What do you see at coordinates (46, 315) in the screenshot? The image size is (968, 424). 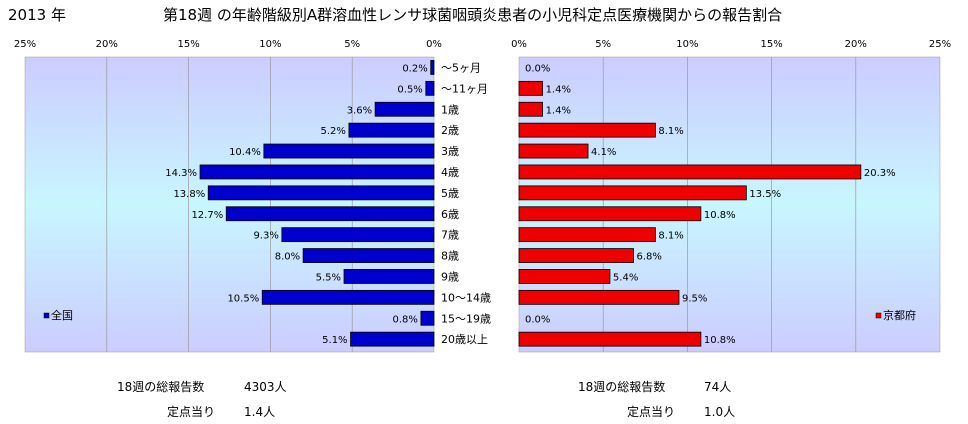 I see `national-legend-swatch` at bounding box center [46, 315].